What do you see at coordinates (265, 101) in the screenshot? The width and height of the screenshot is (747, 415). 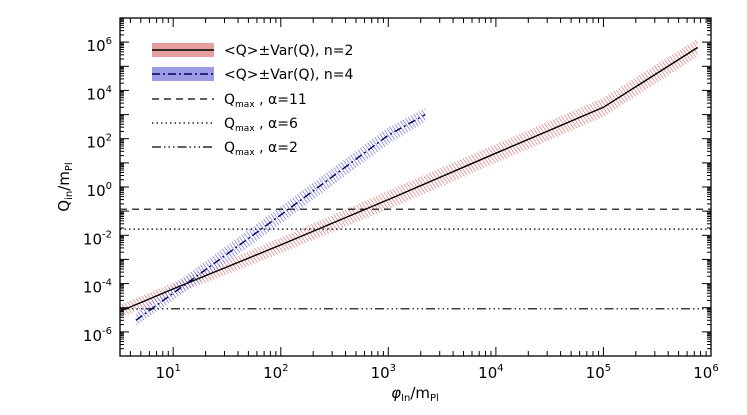 I see `legend-label-alpha11: Qmax , α=11` at bounding box center [265, 101].